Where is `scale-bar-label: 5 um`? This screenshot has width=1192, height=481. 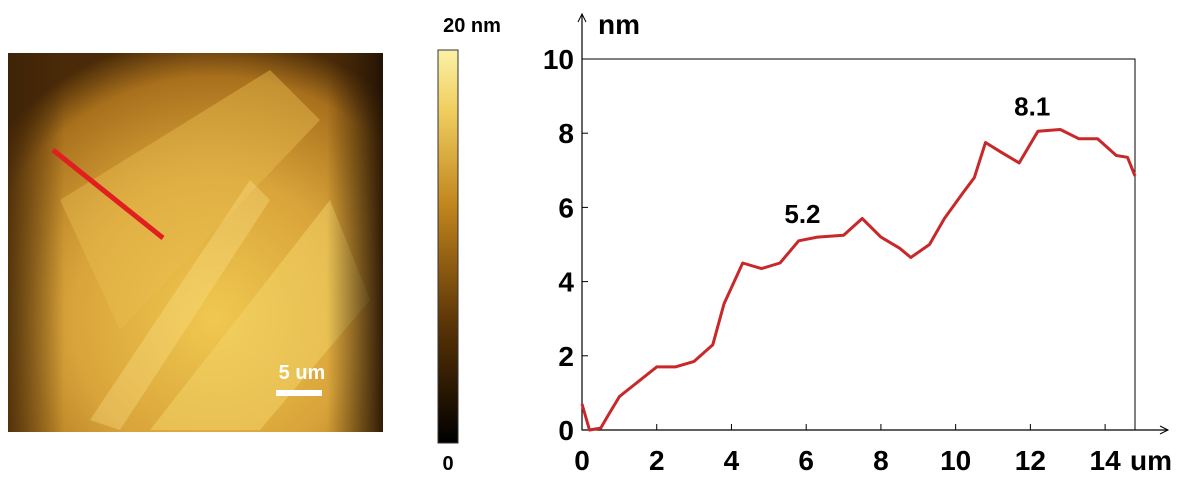 scale-bar-label: 5 um is located at coordinates (302, 373).